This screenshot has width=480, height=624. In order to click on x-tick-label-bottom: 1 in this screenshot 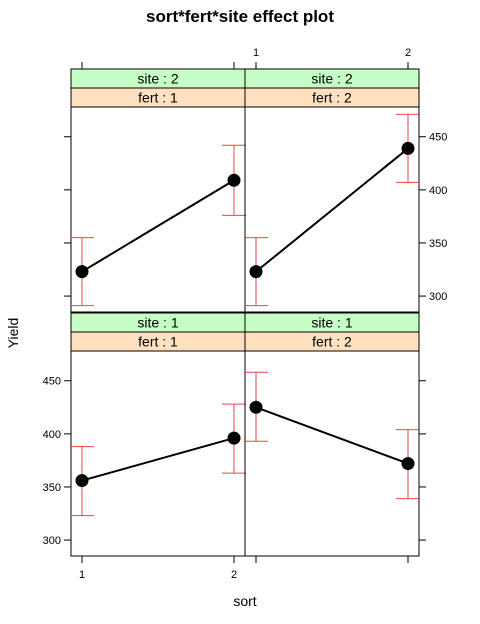, I will do `click(82, 575)`.